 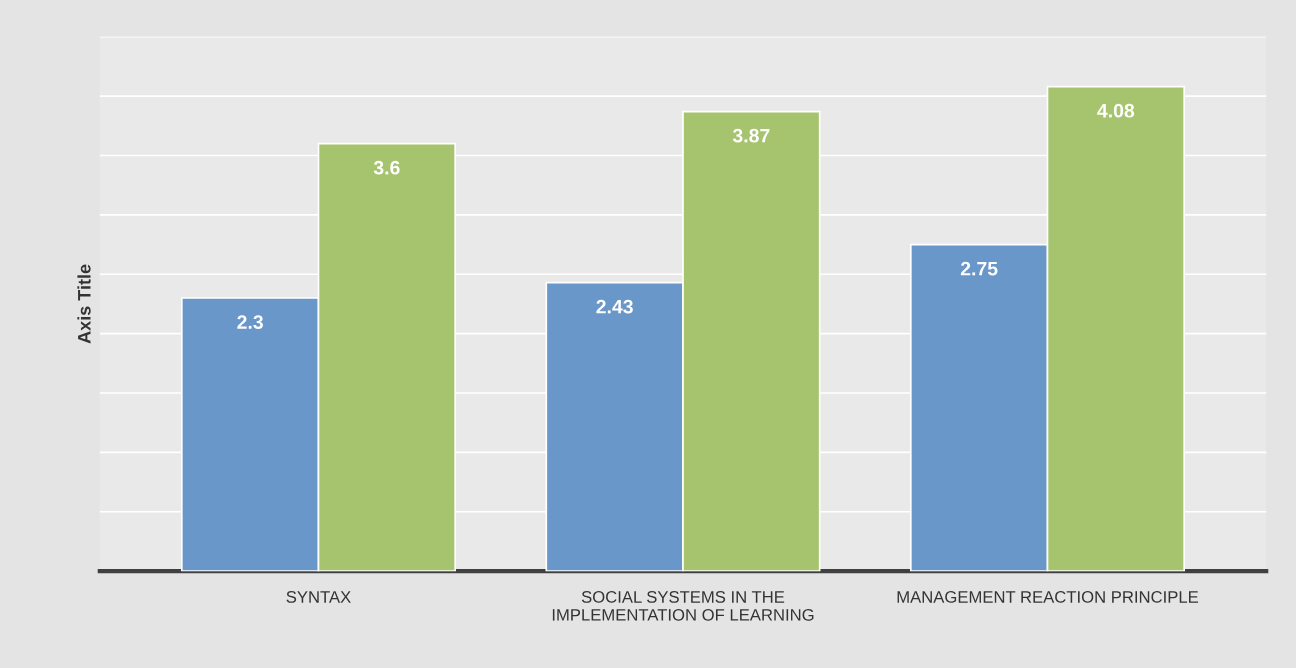 What do you see at coordinates (84, 304) in the screenshot?
I see `y-axis-title: Axis Title` at bounding box center [84, 304].